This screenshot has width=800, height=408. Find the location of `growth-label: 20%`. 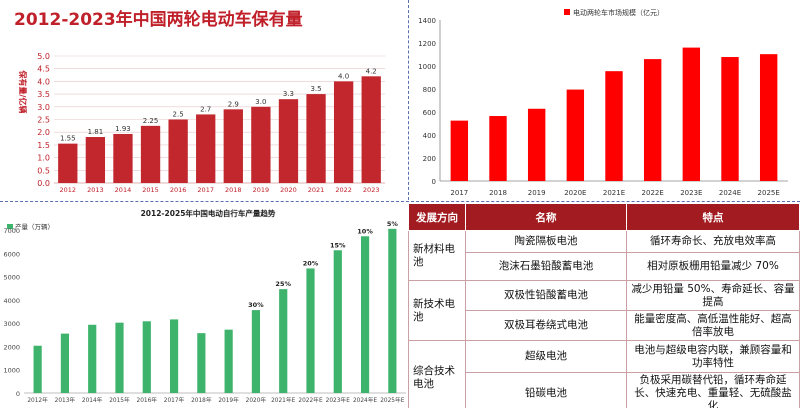

growth-label: 20% is located at coordinates (311, 263).